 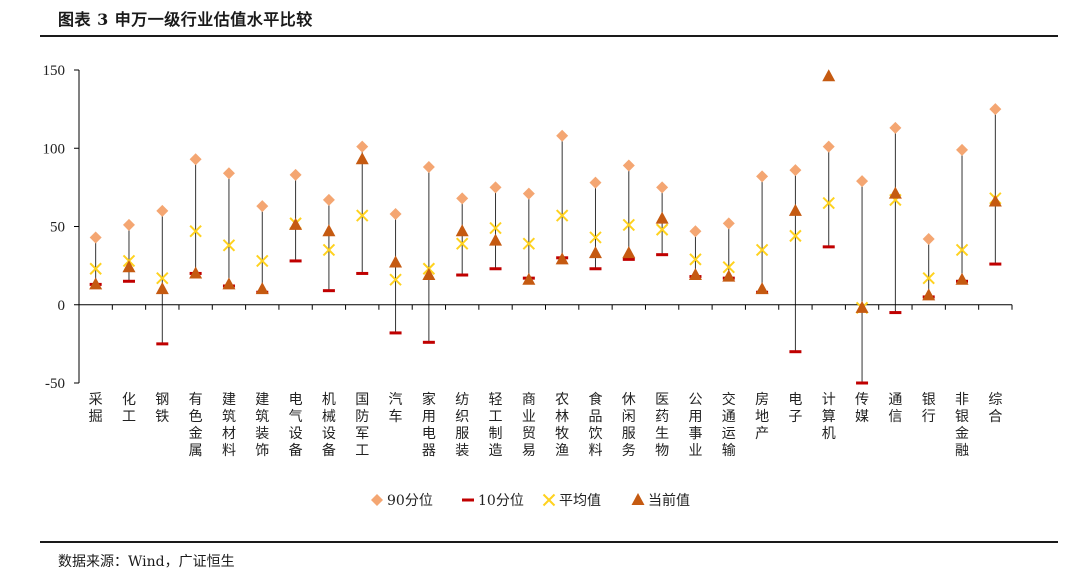 What do you see at coordinates (185, 19) in the screenshot?
I see `figure-title: 图表 3 申万一级行业估值水平比较` at bounding box center [185, 19].